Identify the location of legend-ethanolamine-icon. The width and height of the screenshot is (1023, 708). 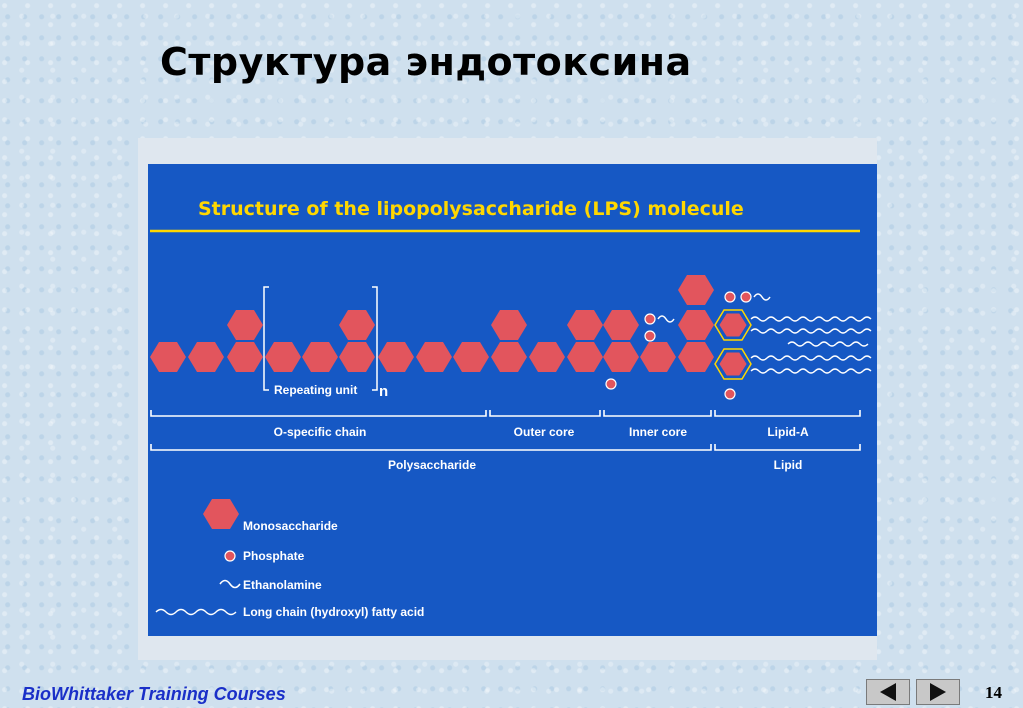
(230, 584).